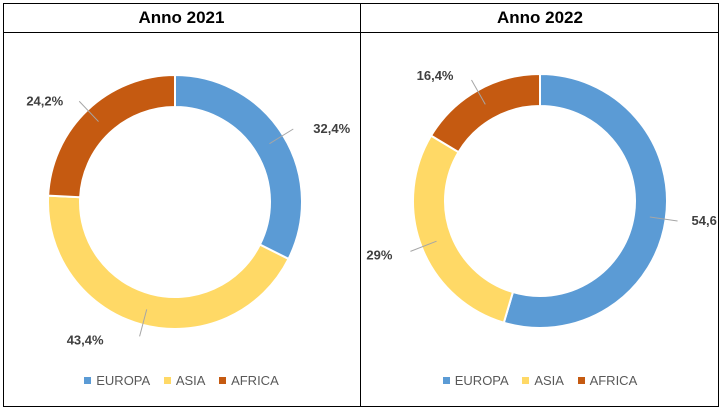  I want to click on data-label-europa: 32,4%, so click(331, 128).